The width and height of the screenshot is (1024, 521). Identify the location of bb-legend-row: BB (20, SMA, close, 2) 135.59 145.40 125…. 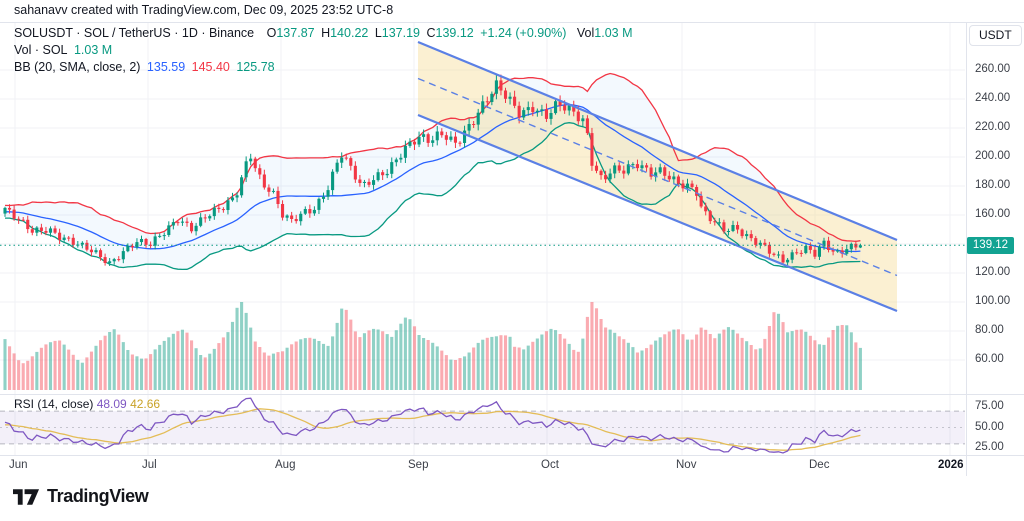
(146, 67).